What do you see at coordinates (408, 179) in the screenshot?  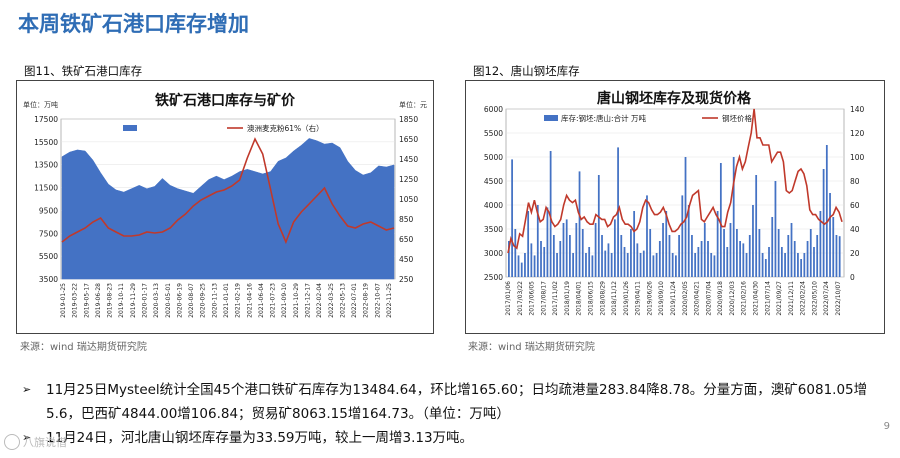 I see `right-tick-label: 1250` at bounding box center [408, 179].